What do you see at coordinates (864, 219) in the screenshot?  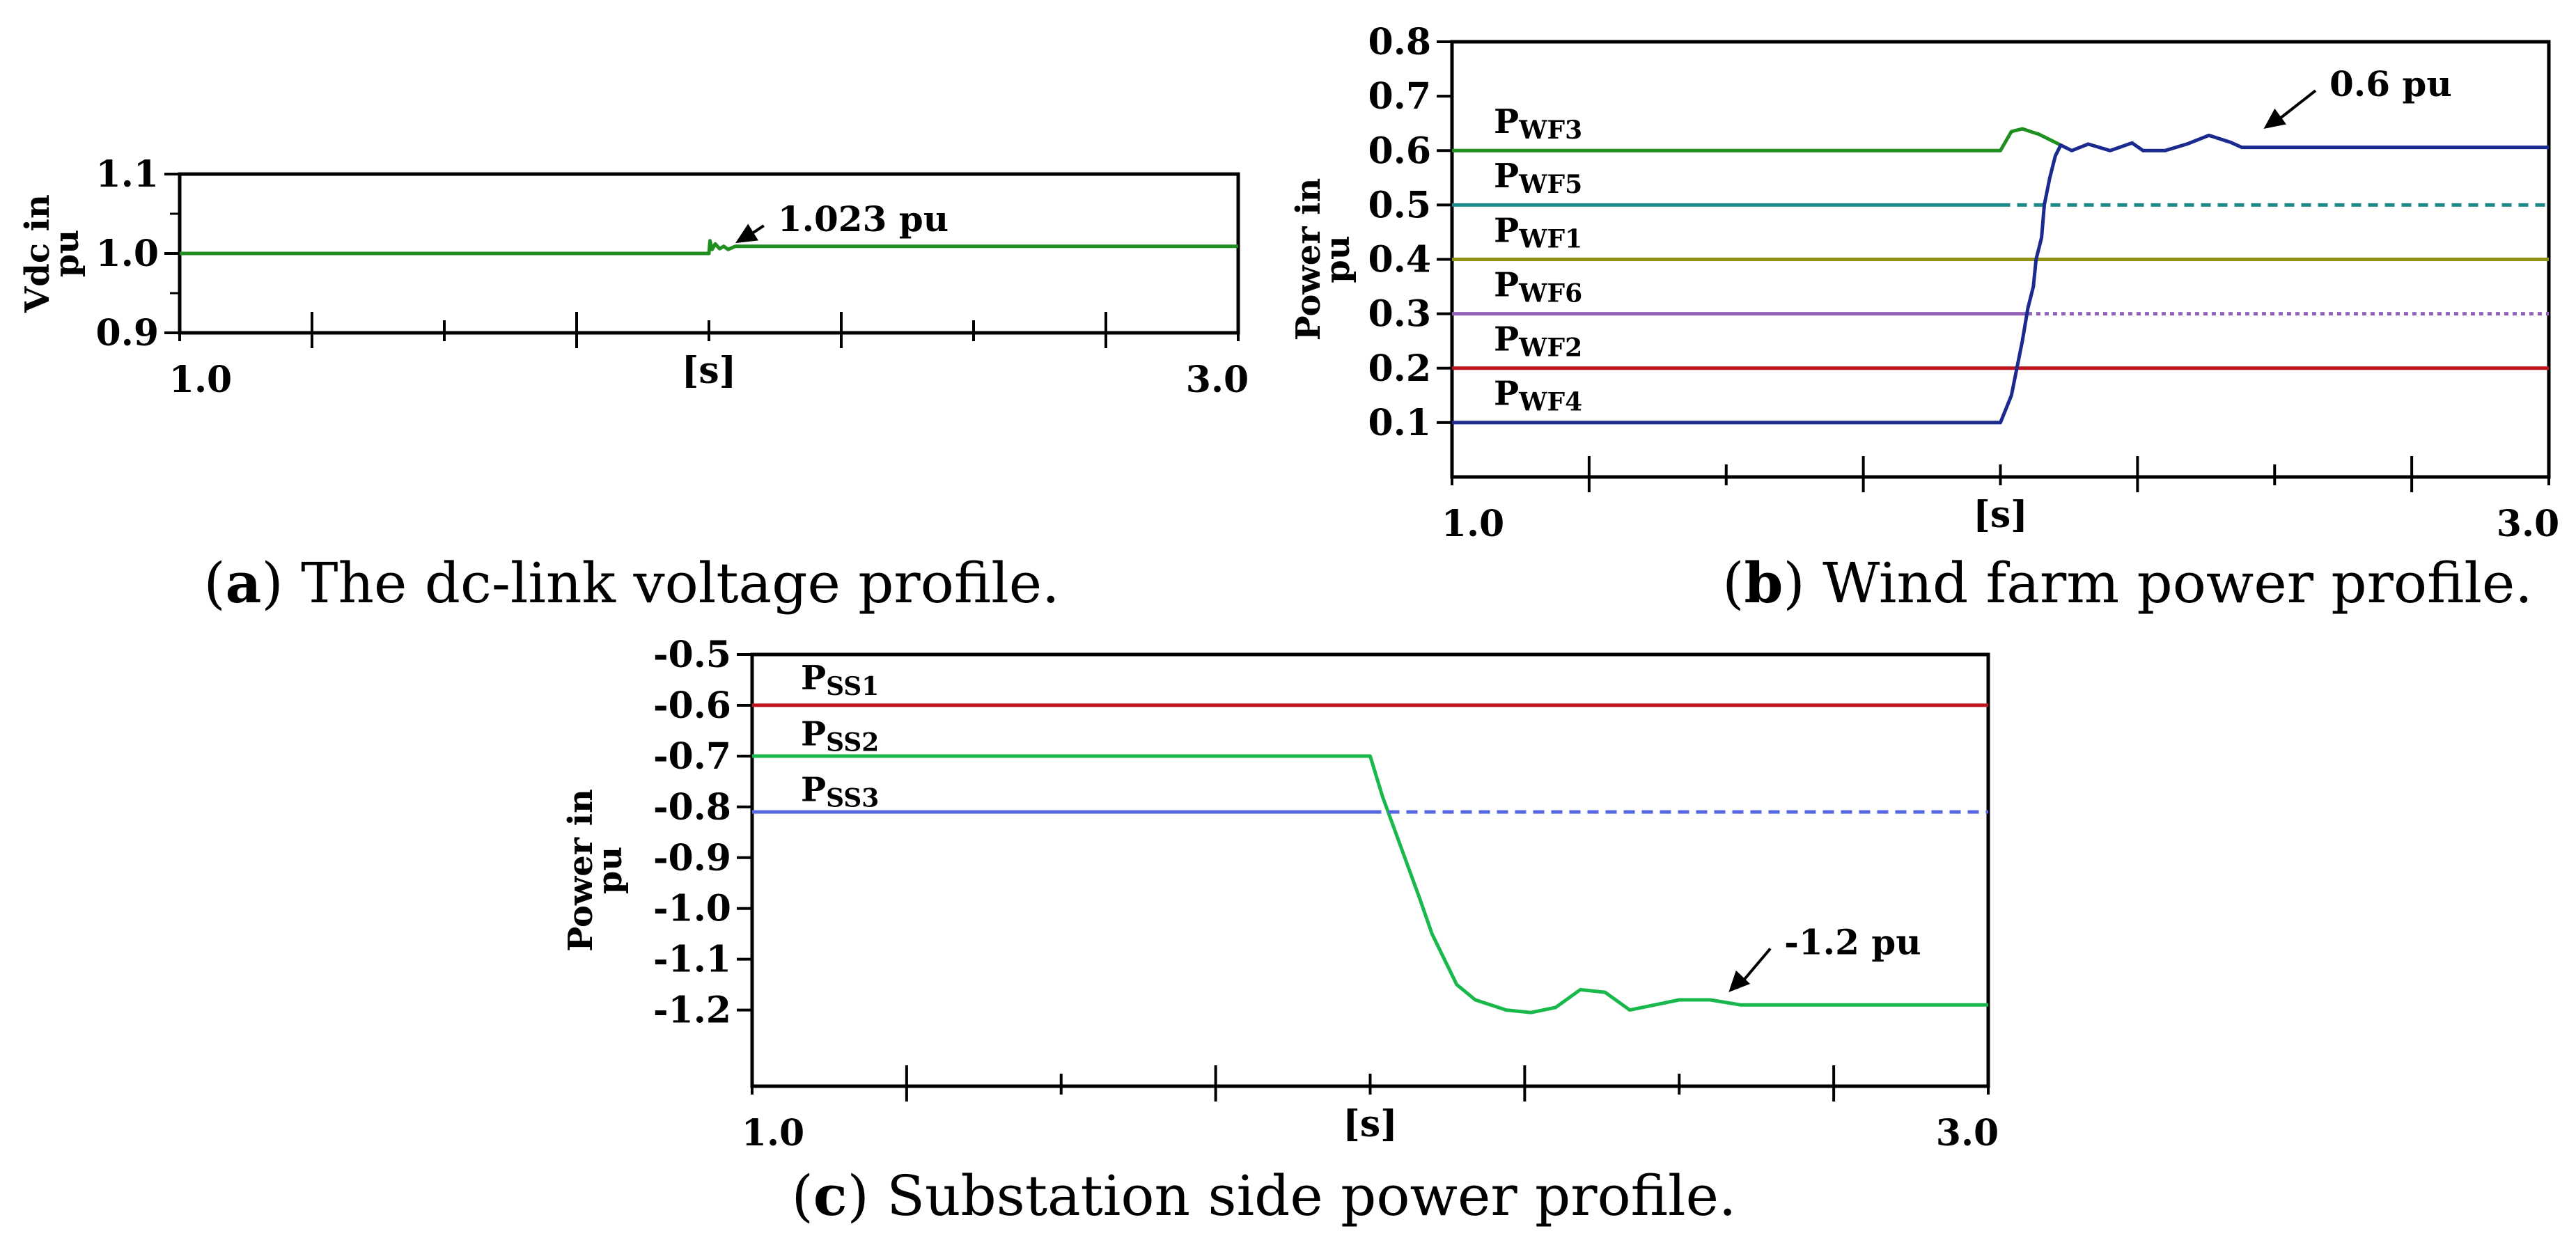 I see `annotation-label: 1.023 pu` at bounding box center [864, 219].